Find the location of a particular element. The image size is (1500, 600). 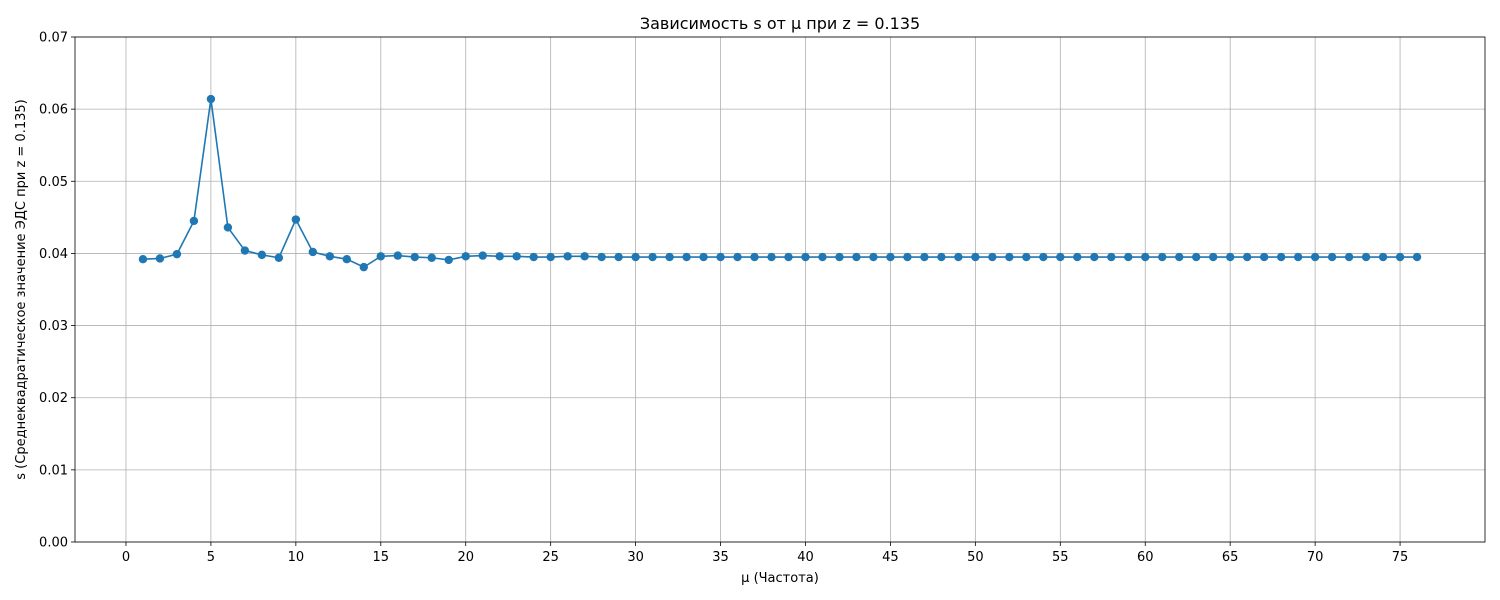

x-tick-label: 35 is located at coordinates (720, 557).